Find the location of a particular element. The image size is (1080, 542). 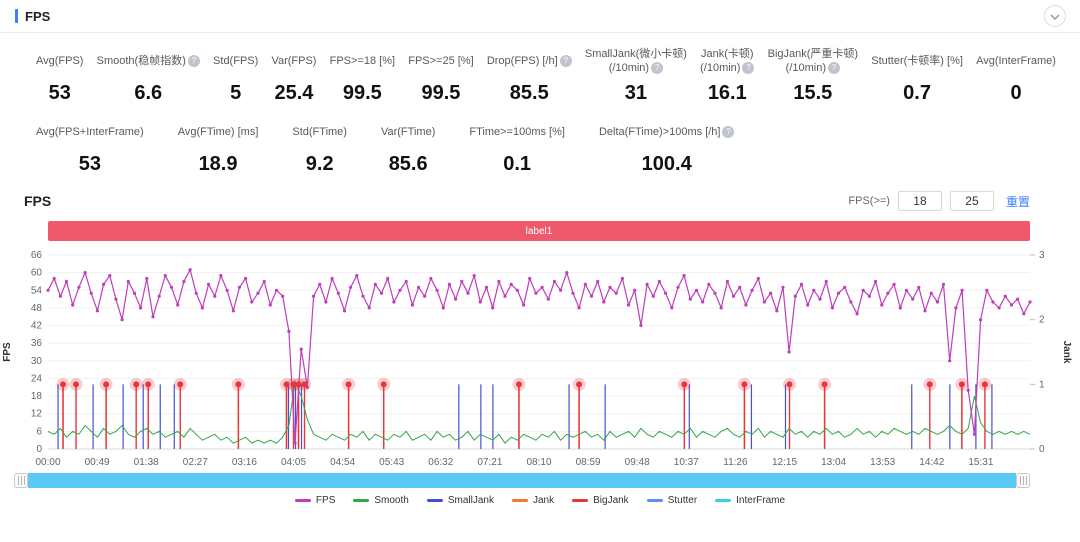

svg-text: 11:26 is located at coordinates (735, 462).